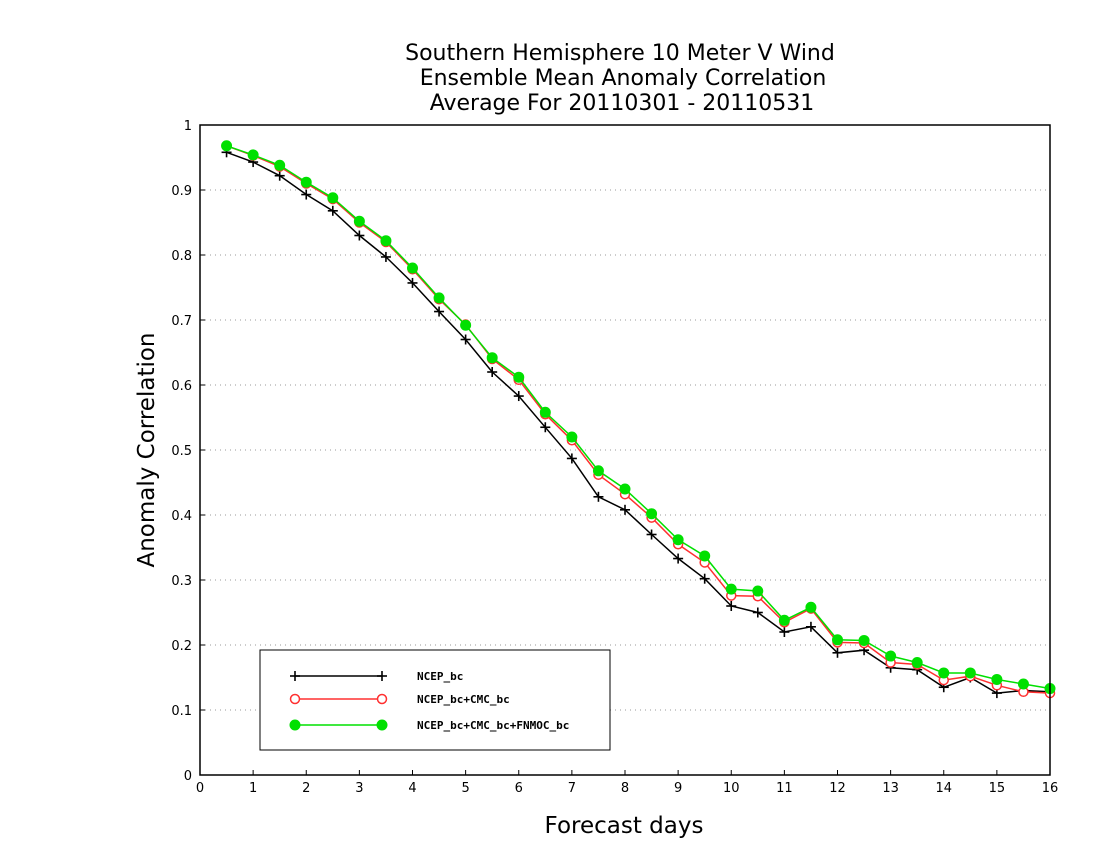 The width and height of the screenshot is (1100, 850). I want to click on y-tick-label-2: 0.2, so click(181, 646).